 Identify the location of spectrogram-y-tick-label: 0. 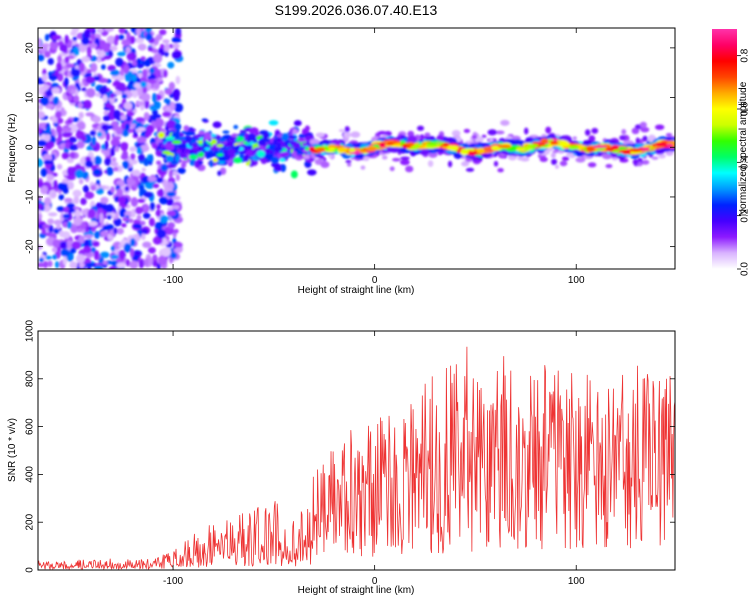
(30, 147).